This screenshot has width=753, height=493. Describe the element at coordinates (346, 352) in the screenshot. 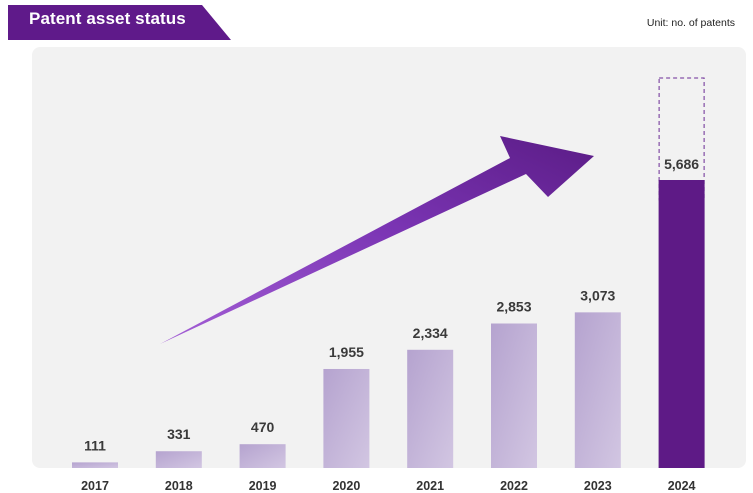

I see `value-label-2020: 1,955` at that location.